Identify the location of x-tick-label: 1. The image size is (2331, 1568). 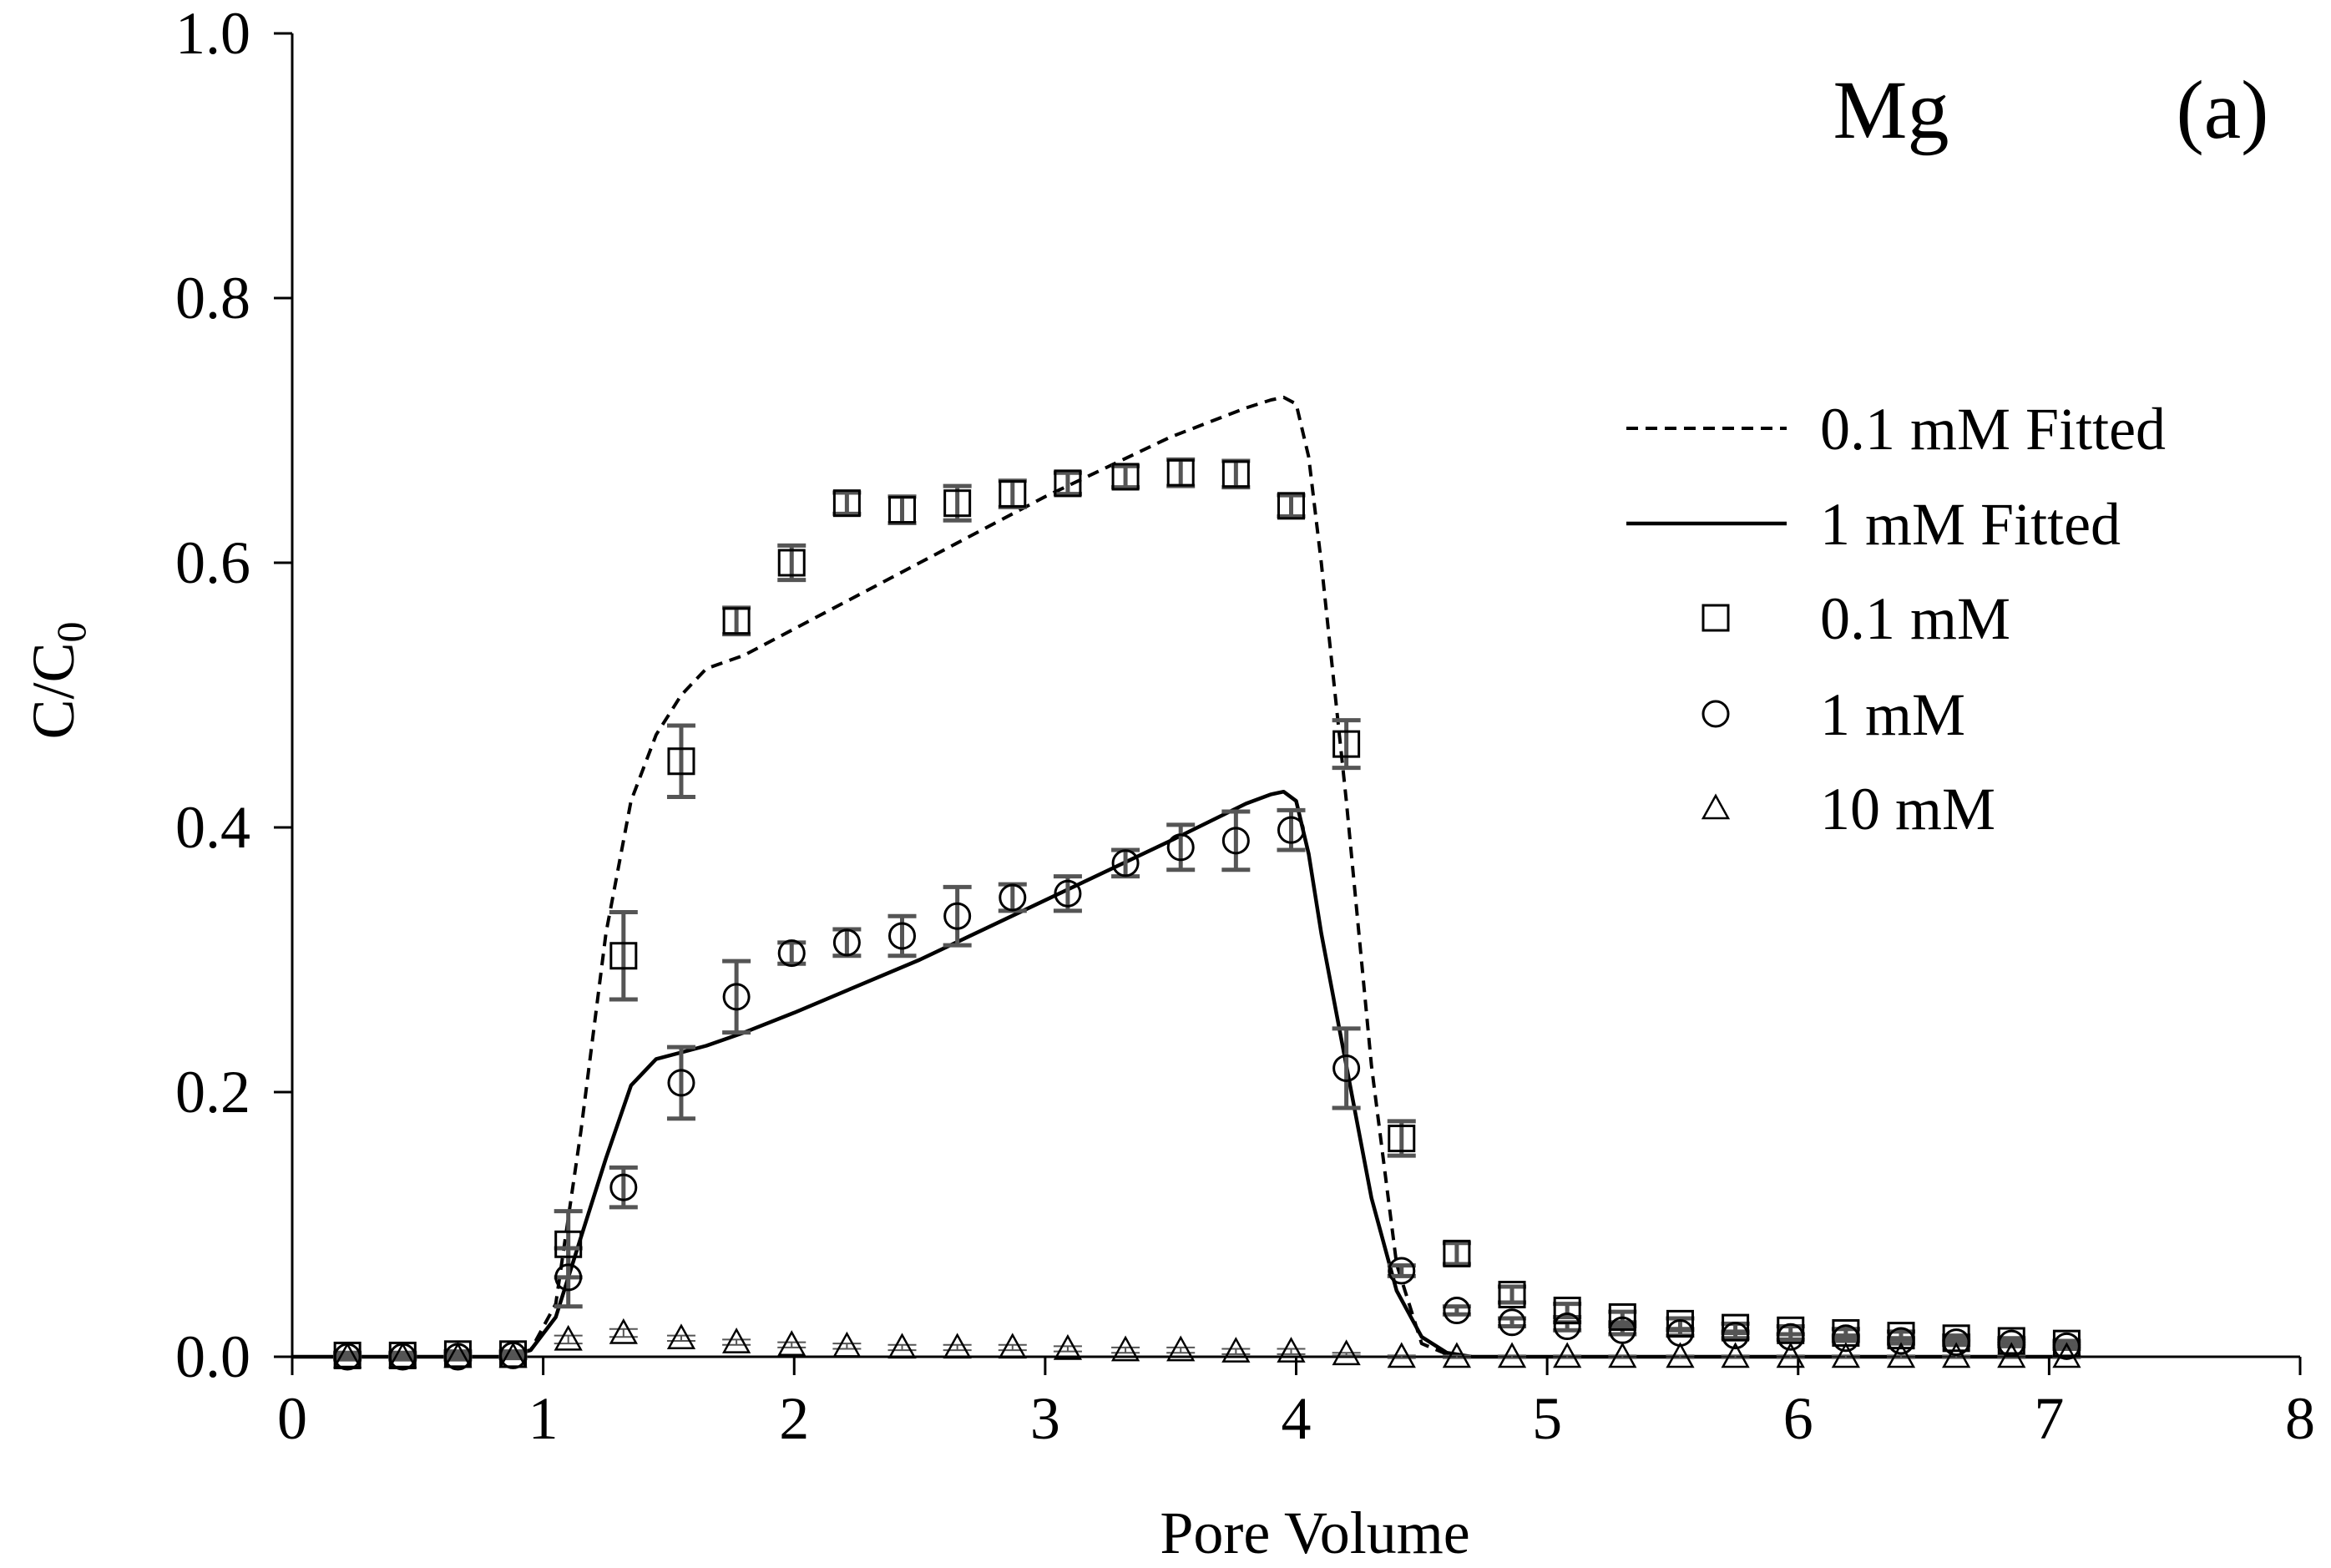
(543, 1418).